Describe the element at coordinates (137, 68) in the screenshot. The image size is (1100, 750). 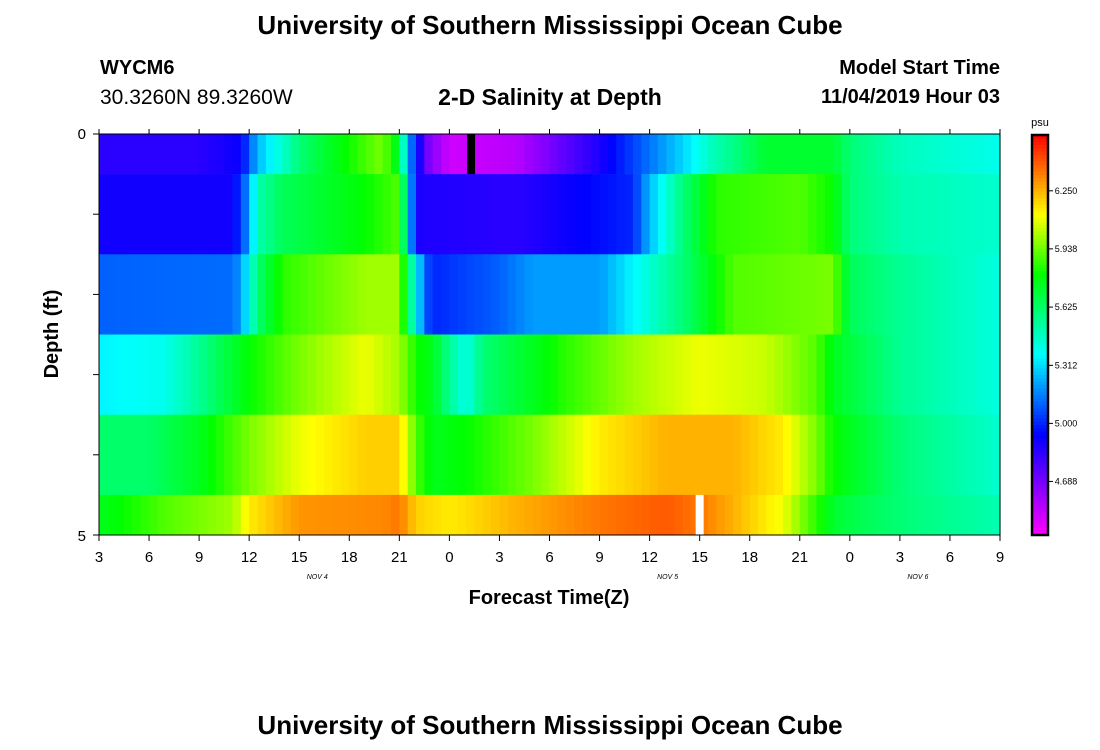
I see `station-id: WYCM6` at that location.